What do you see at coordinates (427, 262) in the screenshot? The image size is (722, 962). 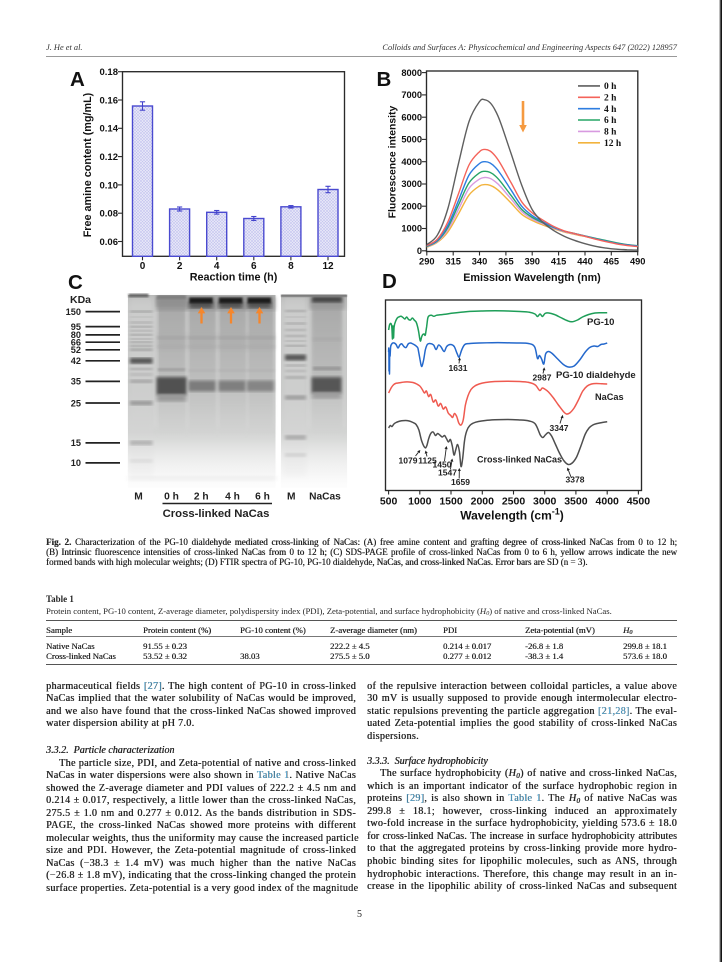 I see `svg-text: 290` at bounding box center [427, 262].